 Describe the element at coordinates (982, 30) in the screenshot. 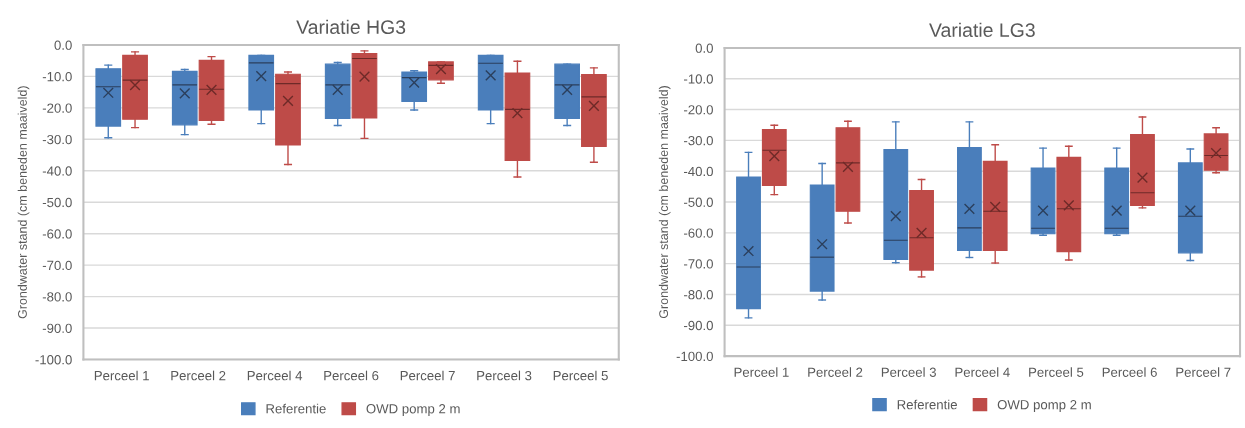

I see `chart-title: Variatie LG3` at that location.